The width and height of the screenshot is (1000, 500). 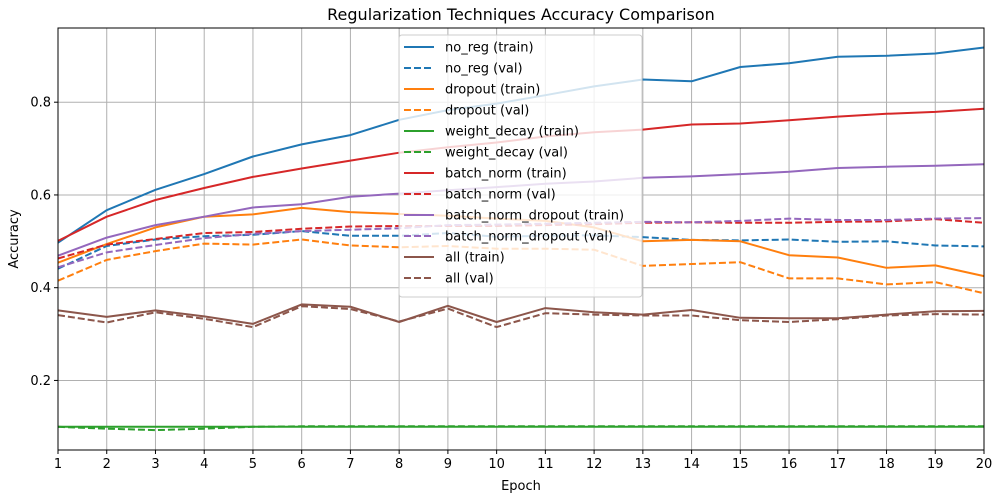 I want to click on legend-entry: no_reg (val), so click(x=484, y=69).